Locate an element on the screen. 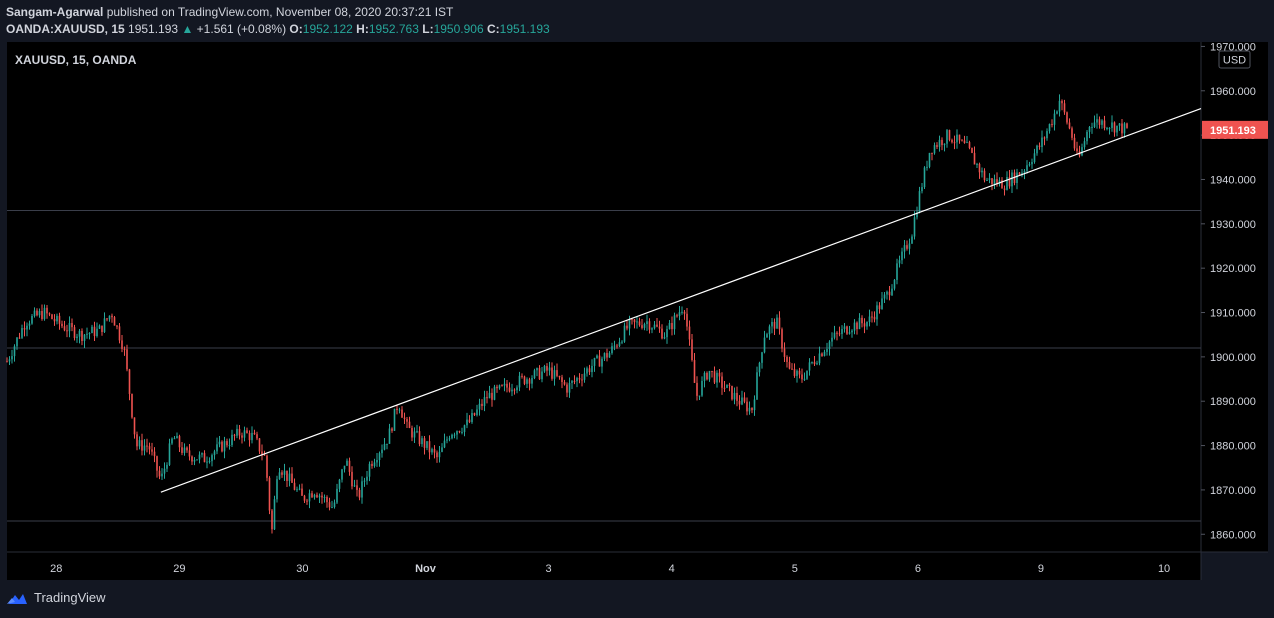 The height and width of the screenshot is (618, 1274). open-value: 1952.122 is located at coordinates (327, 29).